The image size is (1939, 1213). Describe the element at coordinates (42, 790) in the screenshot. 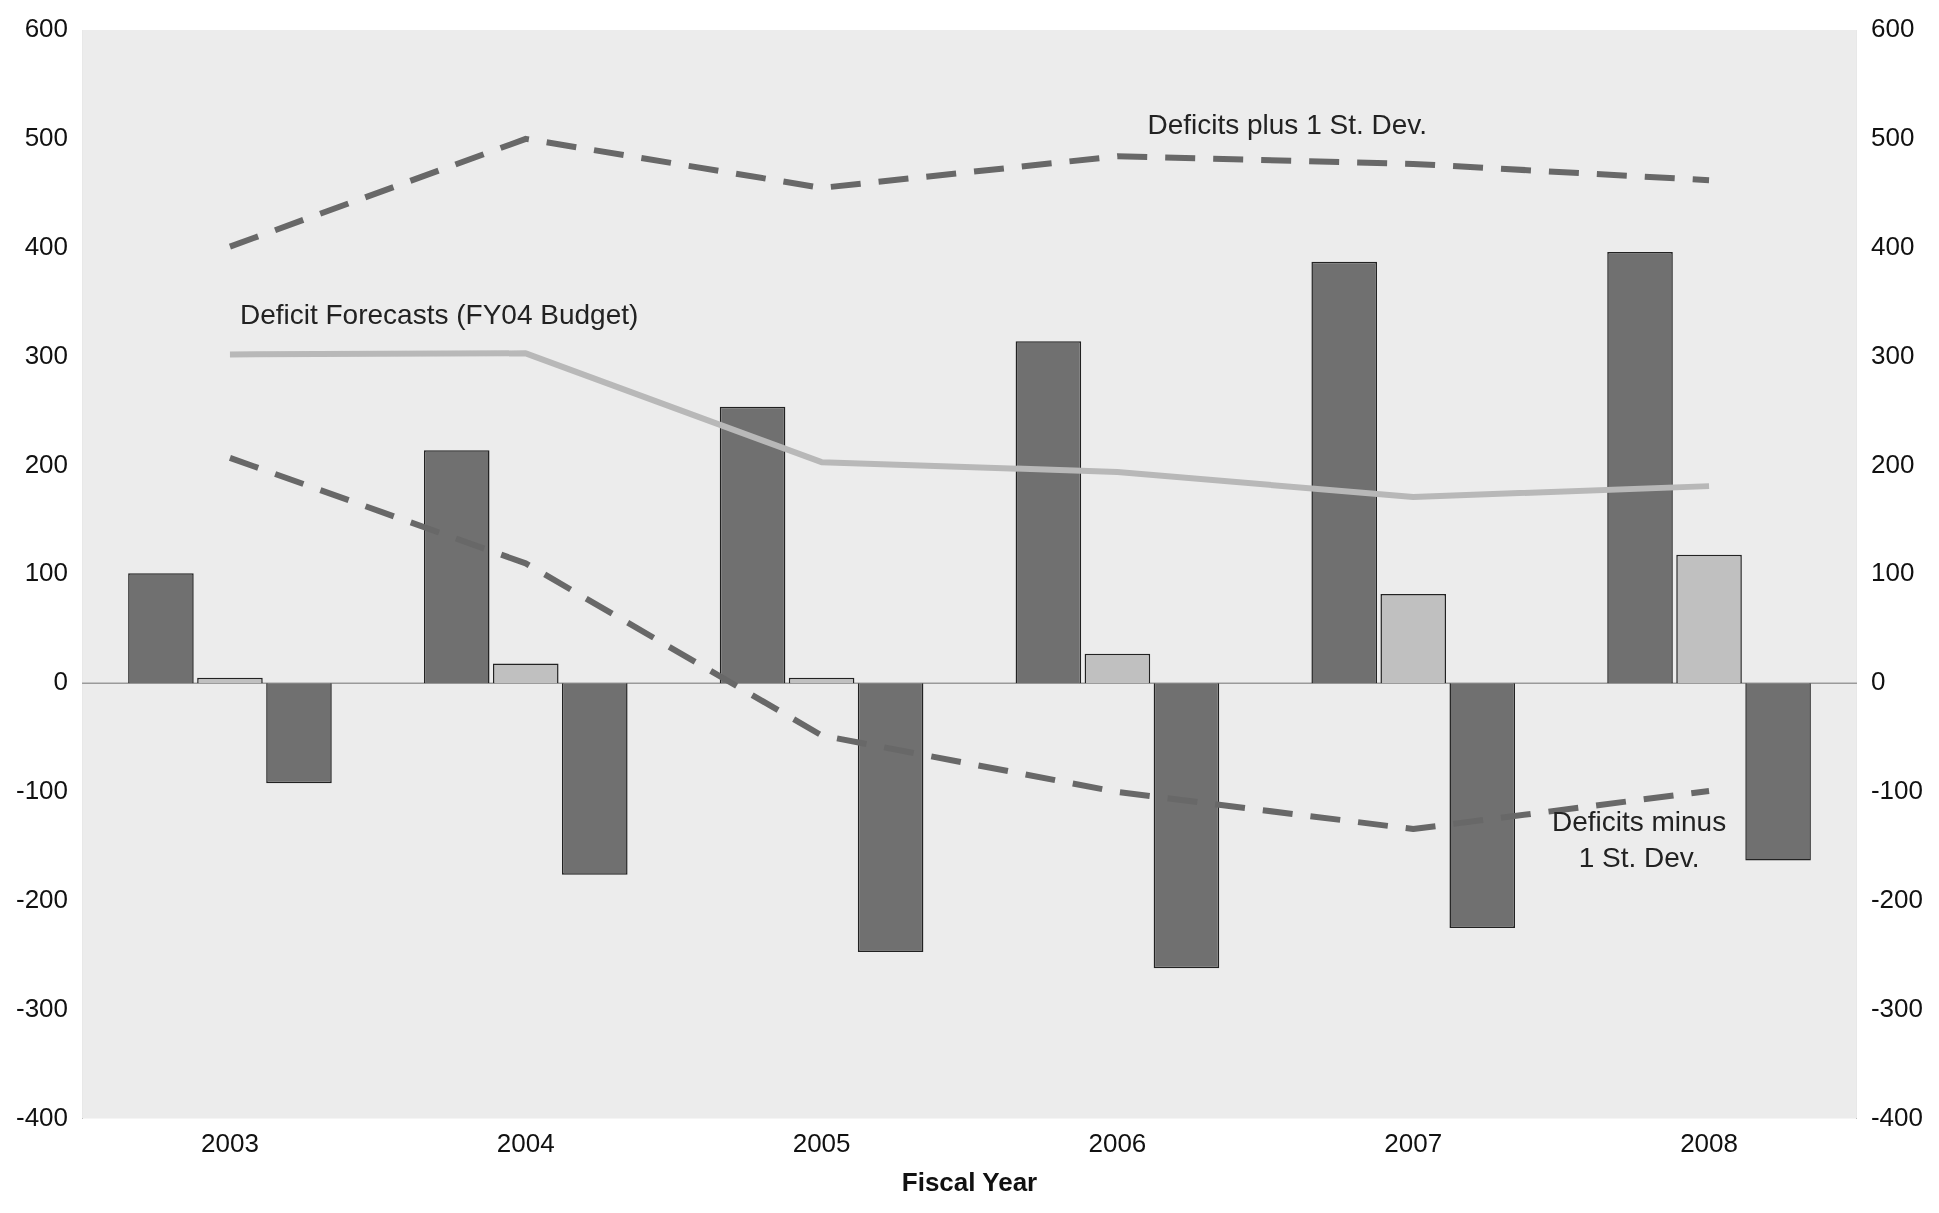

I see `y-tick-label: -100` at that location.